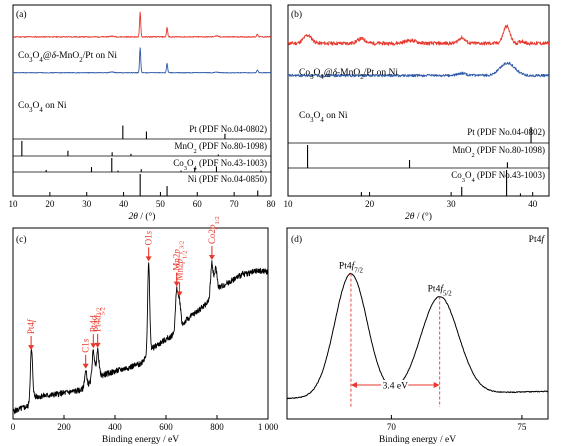 The image size is (573, 446). Describe the element at coordinates (537, 239) in the screenshot. I see `panel-title: Pt4f` at that location.